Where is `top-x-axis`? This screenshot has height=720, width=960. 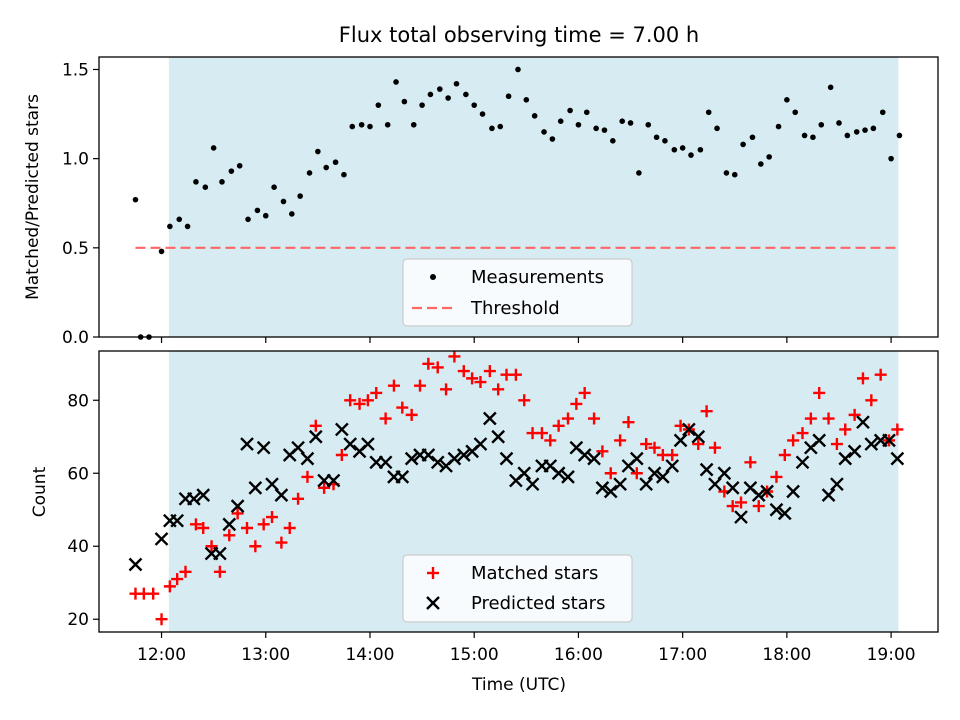 top-x-axis is located at coordinates (526, 340).